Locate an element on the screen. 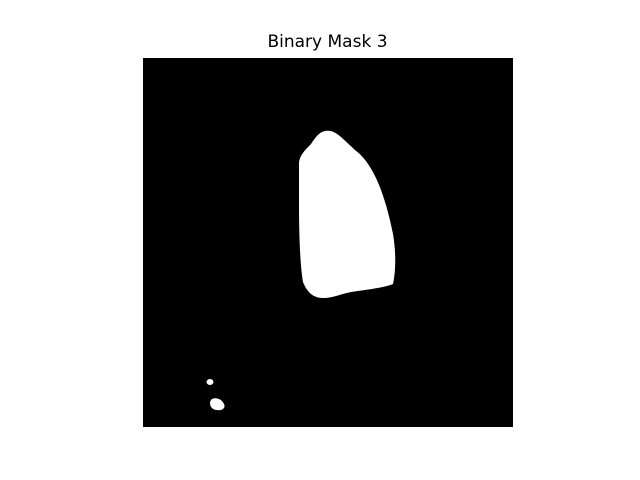  mask-region-small-dot is located at coordinates (210, 382).